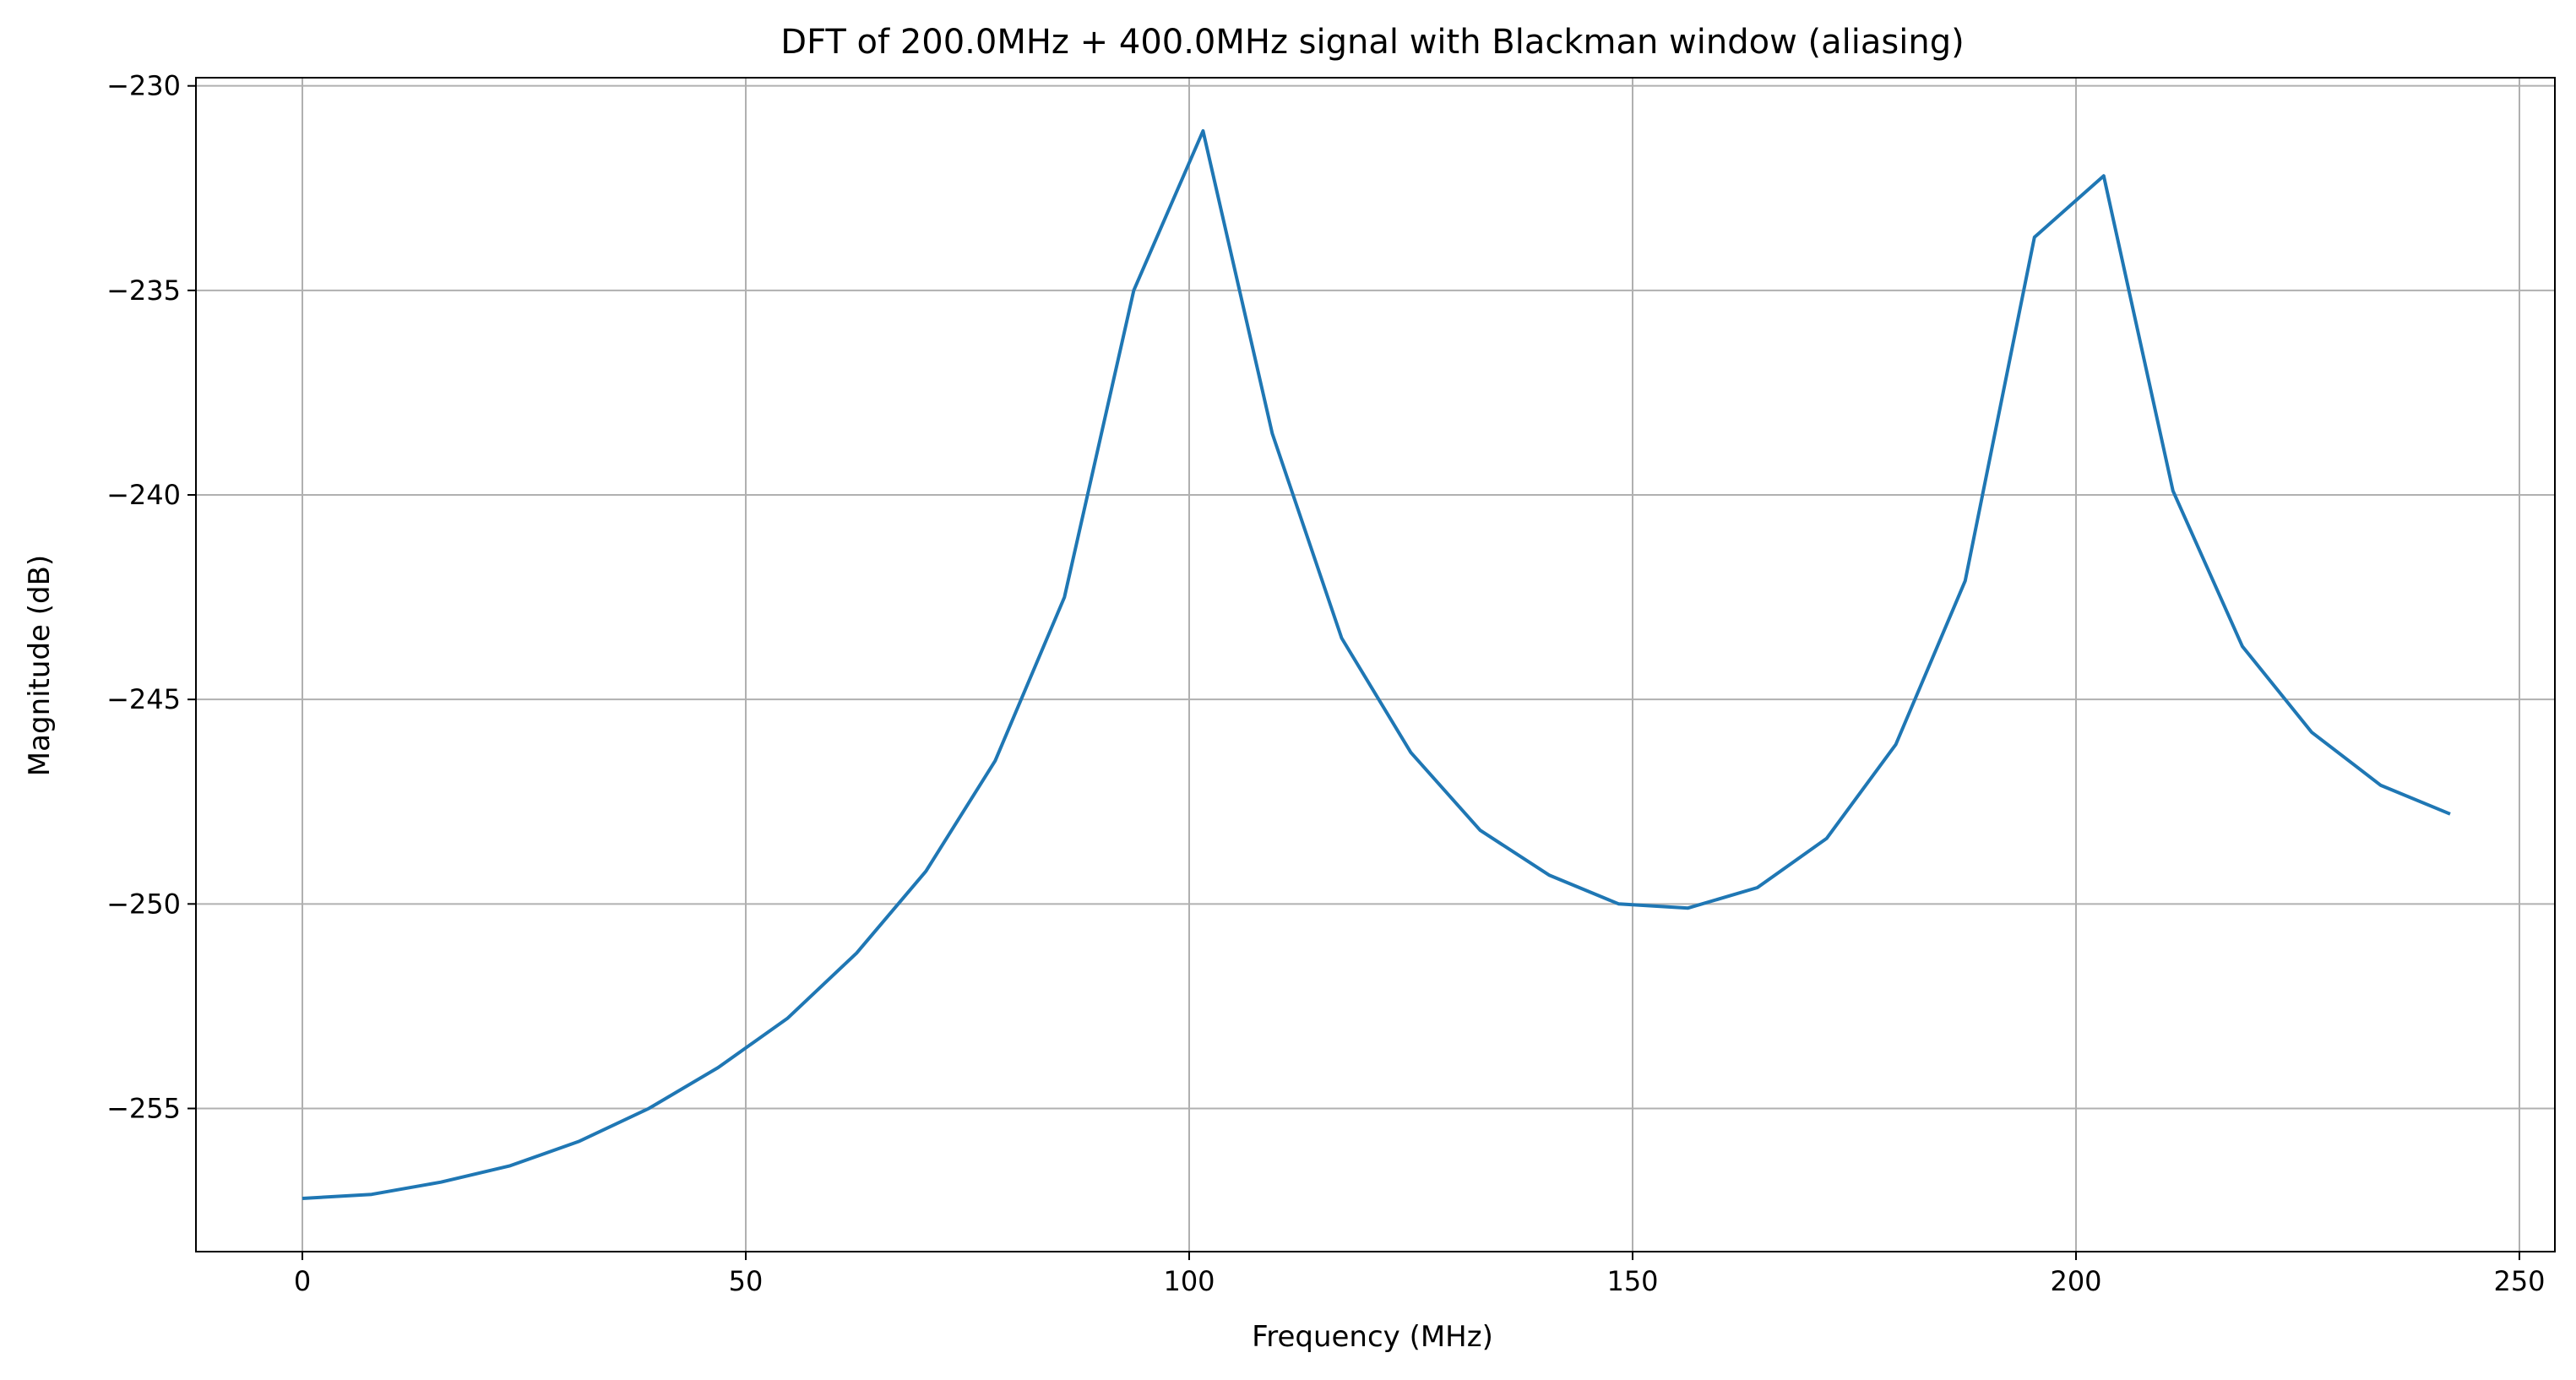 Image resolution: width=2576 pixels, height=1380 pixels. Describe the element at coordinates (1632, 1281) in the screenshot. I see `x-tick-label: 150` at that location.